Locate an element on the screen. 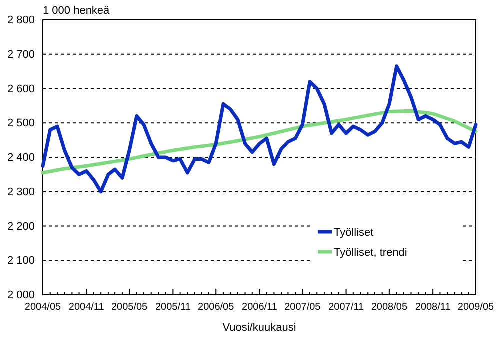 The height and width of the screenshot is (337, 496). y-tick-label: 2 200 is located at coordinates (21, 226).